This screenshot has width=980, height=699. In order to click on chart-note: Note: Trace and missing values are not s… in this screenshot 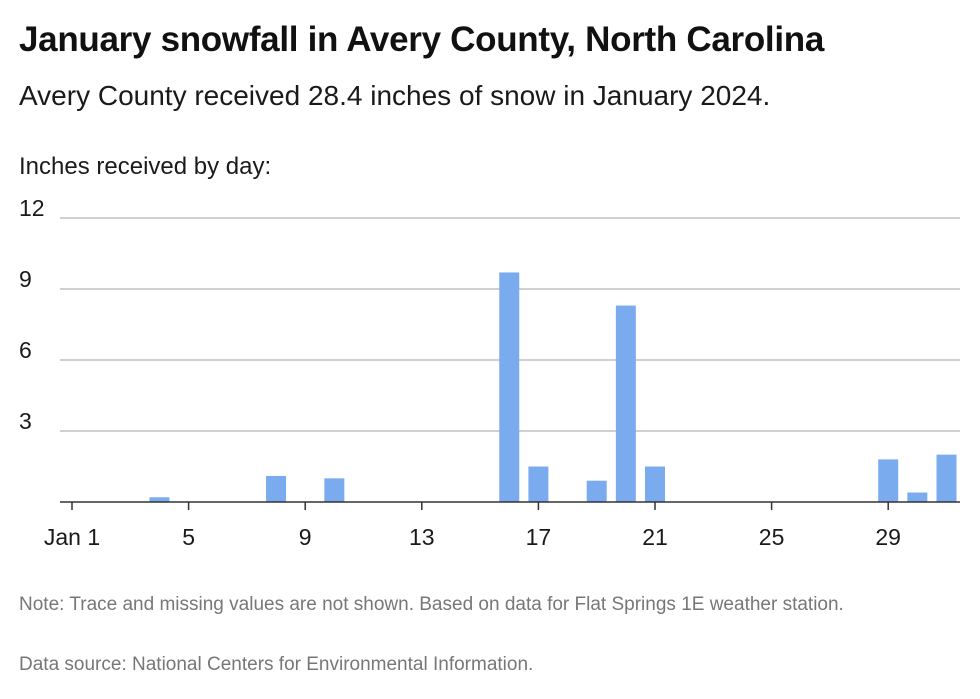, I will do `click(431, 604)`.